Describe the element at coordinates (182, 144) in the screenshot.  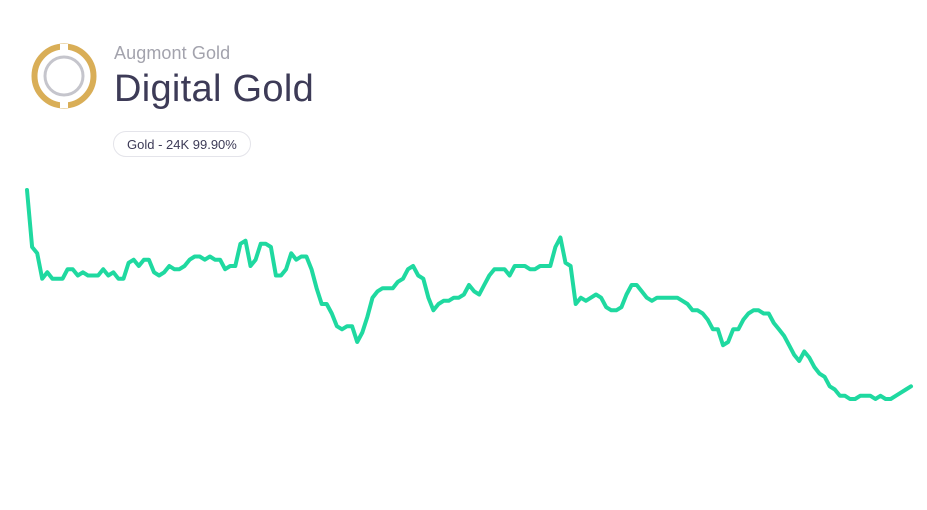
I see `purity-badge: Gold - 24K 99.90%` at that location.